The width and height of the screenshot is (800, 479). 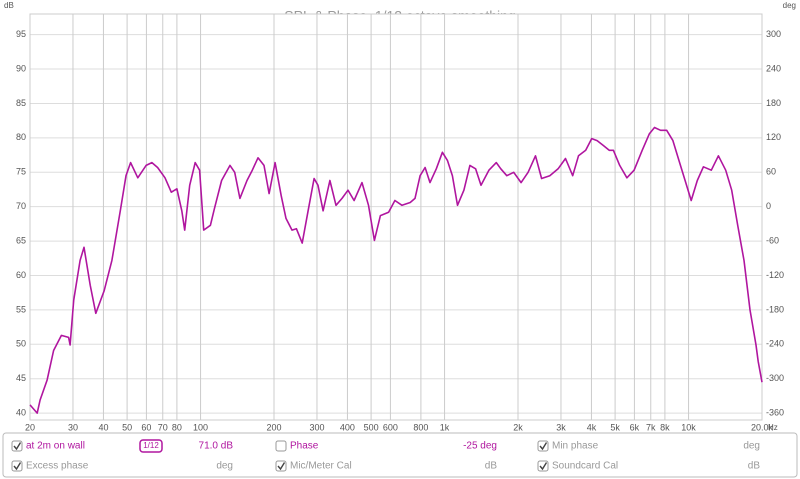 I want to click on x-tick-label: 500, so click(x=371, y=427).